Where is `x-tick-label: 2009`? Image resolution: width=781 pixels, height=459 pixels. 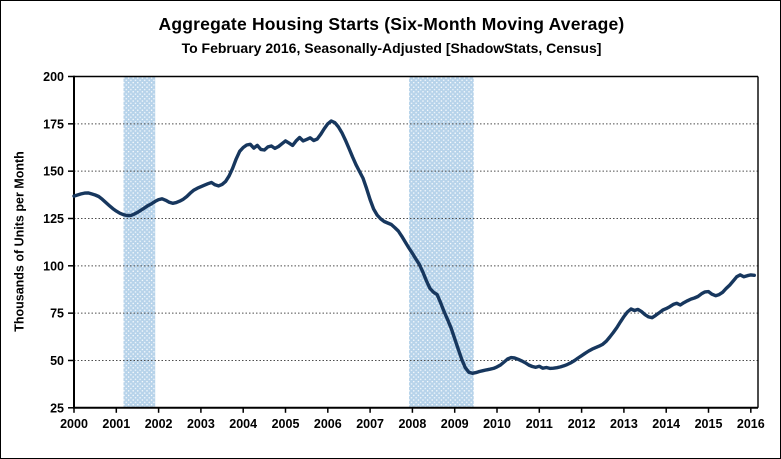
x-tick-label: 2009 is located at coordinates (455, 424).